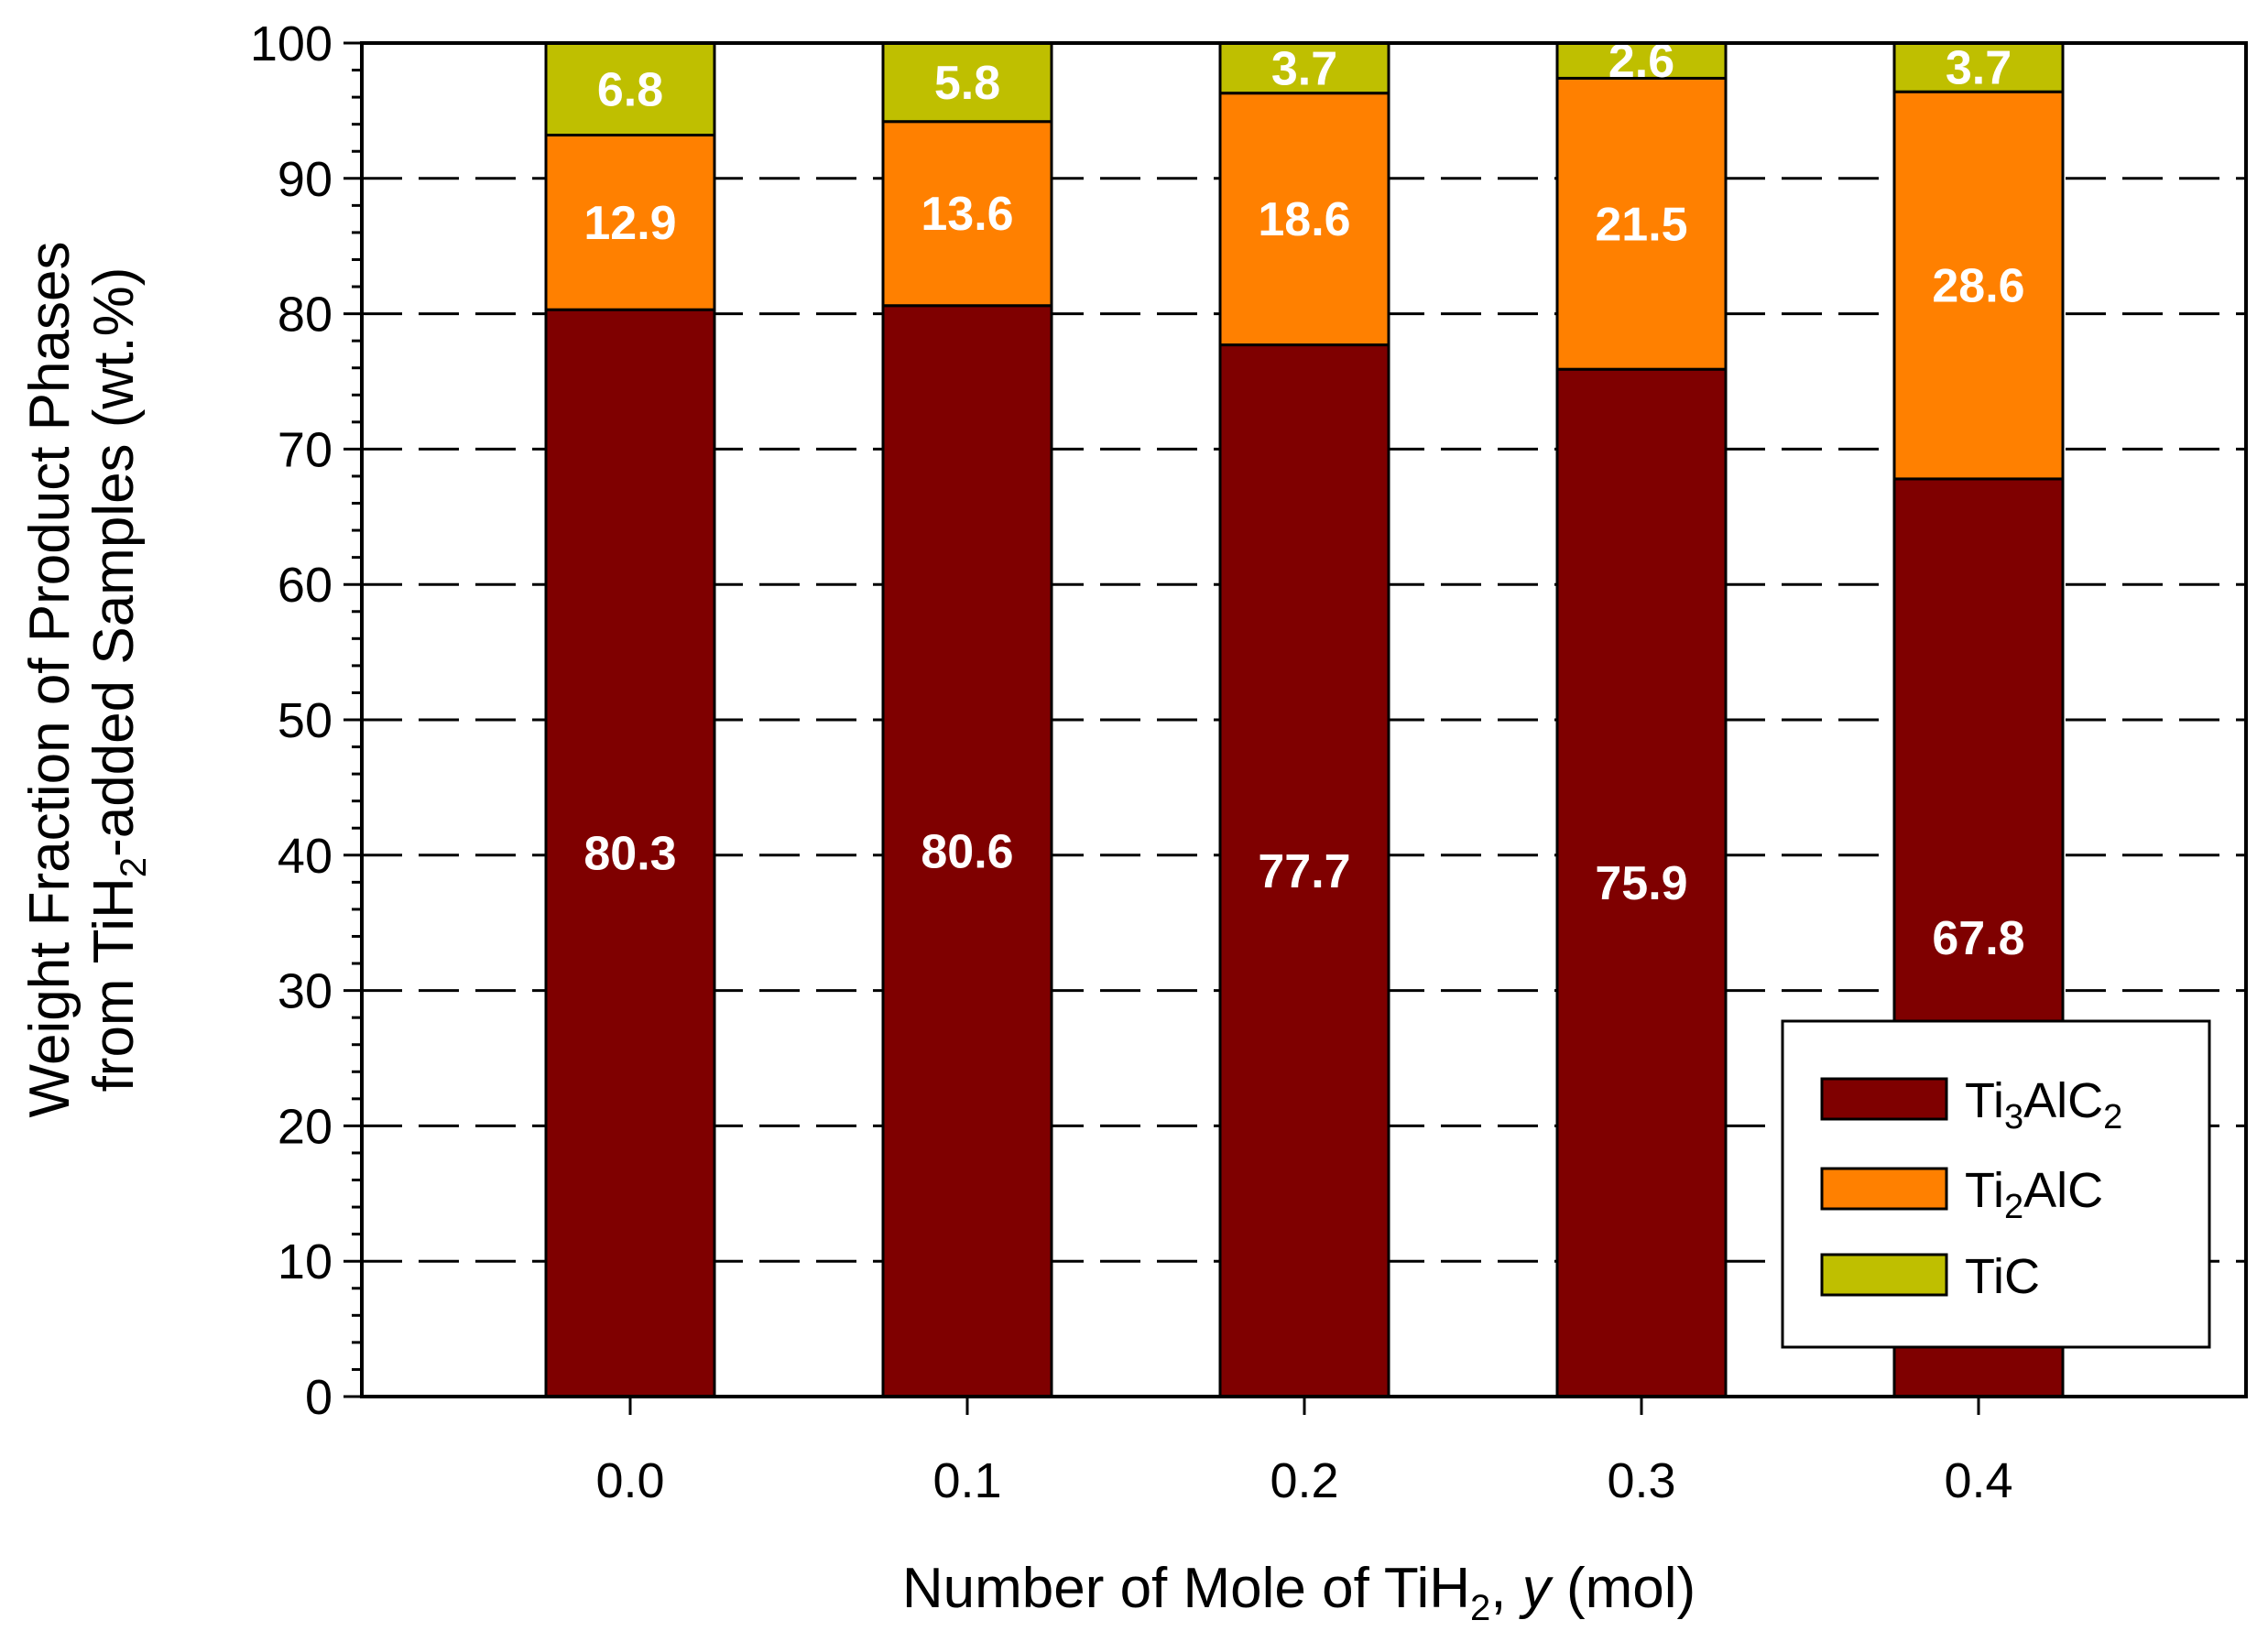  I want to click on x-tick-label-0.0: 0.0, so click(629, 1481).